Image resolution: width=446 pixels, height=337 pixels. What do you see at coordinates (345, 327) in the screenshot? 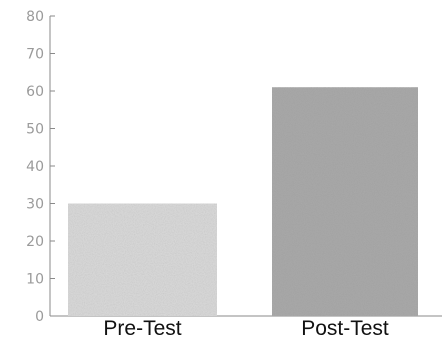
I see `x-category-label: Post-Test` at bounding box center [345, 327].